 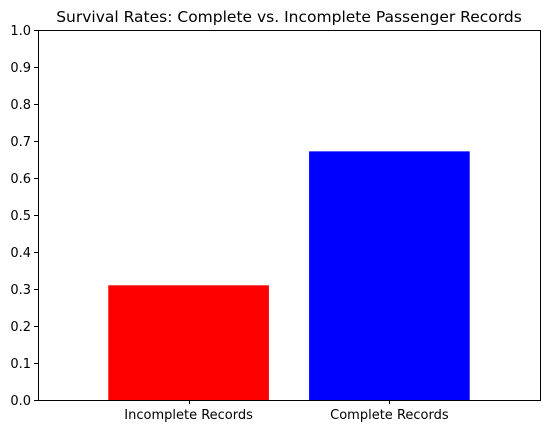 I want to click on x-tick-label: Incomplete Records, so click(x=188, y=415).